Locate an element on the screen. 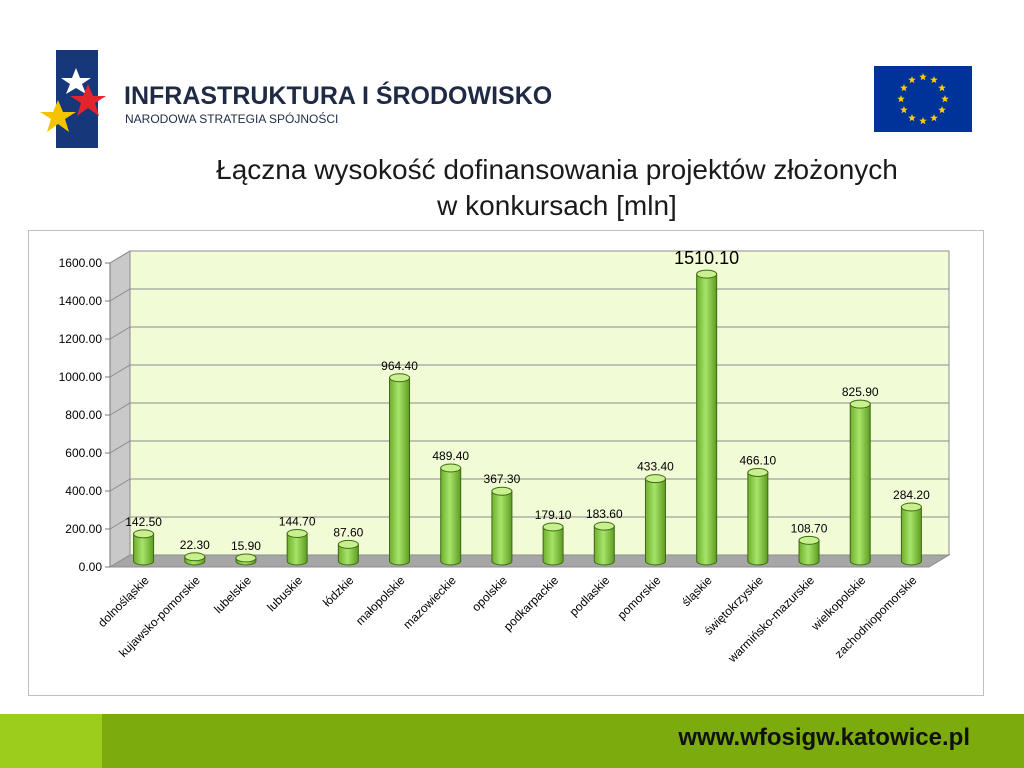  eu-flag is located at coordinates (923, 99).